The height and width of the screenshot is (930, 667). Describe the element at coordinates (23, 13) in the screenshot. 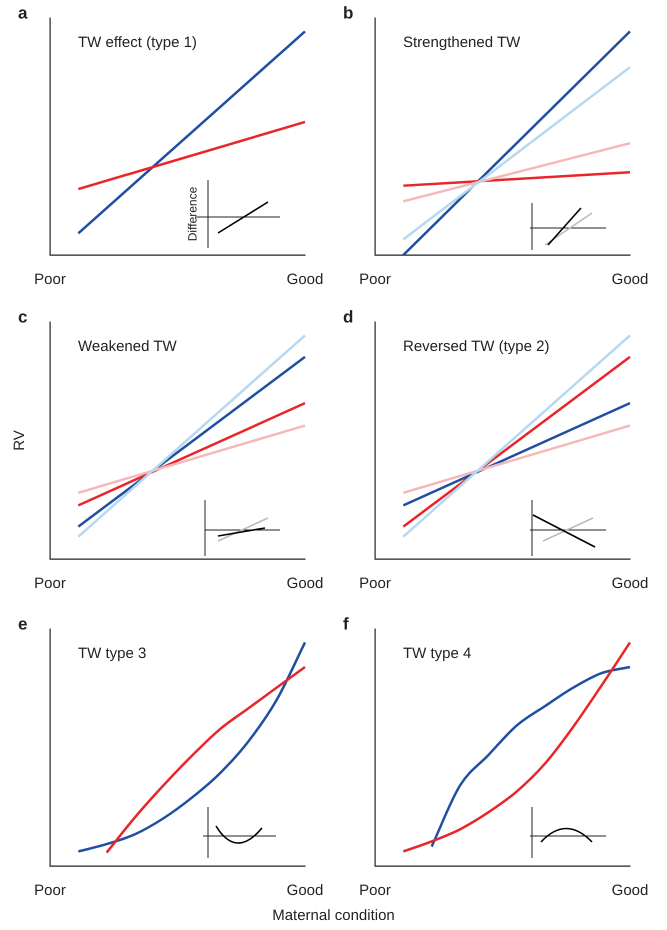

I see `text: a` at that location.